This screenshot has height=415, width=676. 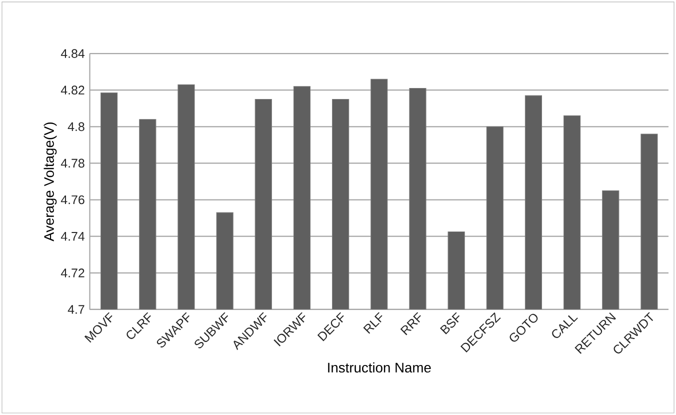 I want to click on x-axis-title: Instruction Name, so click(x=379, y=367).